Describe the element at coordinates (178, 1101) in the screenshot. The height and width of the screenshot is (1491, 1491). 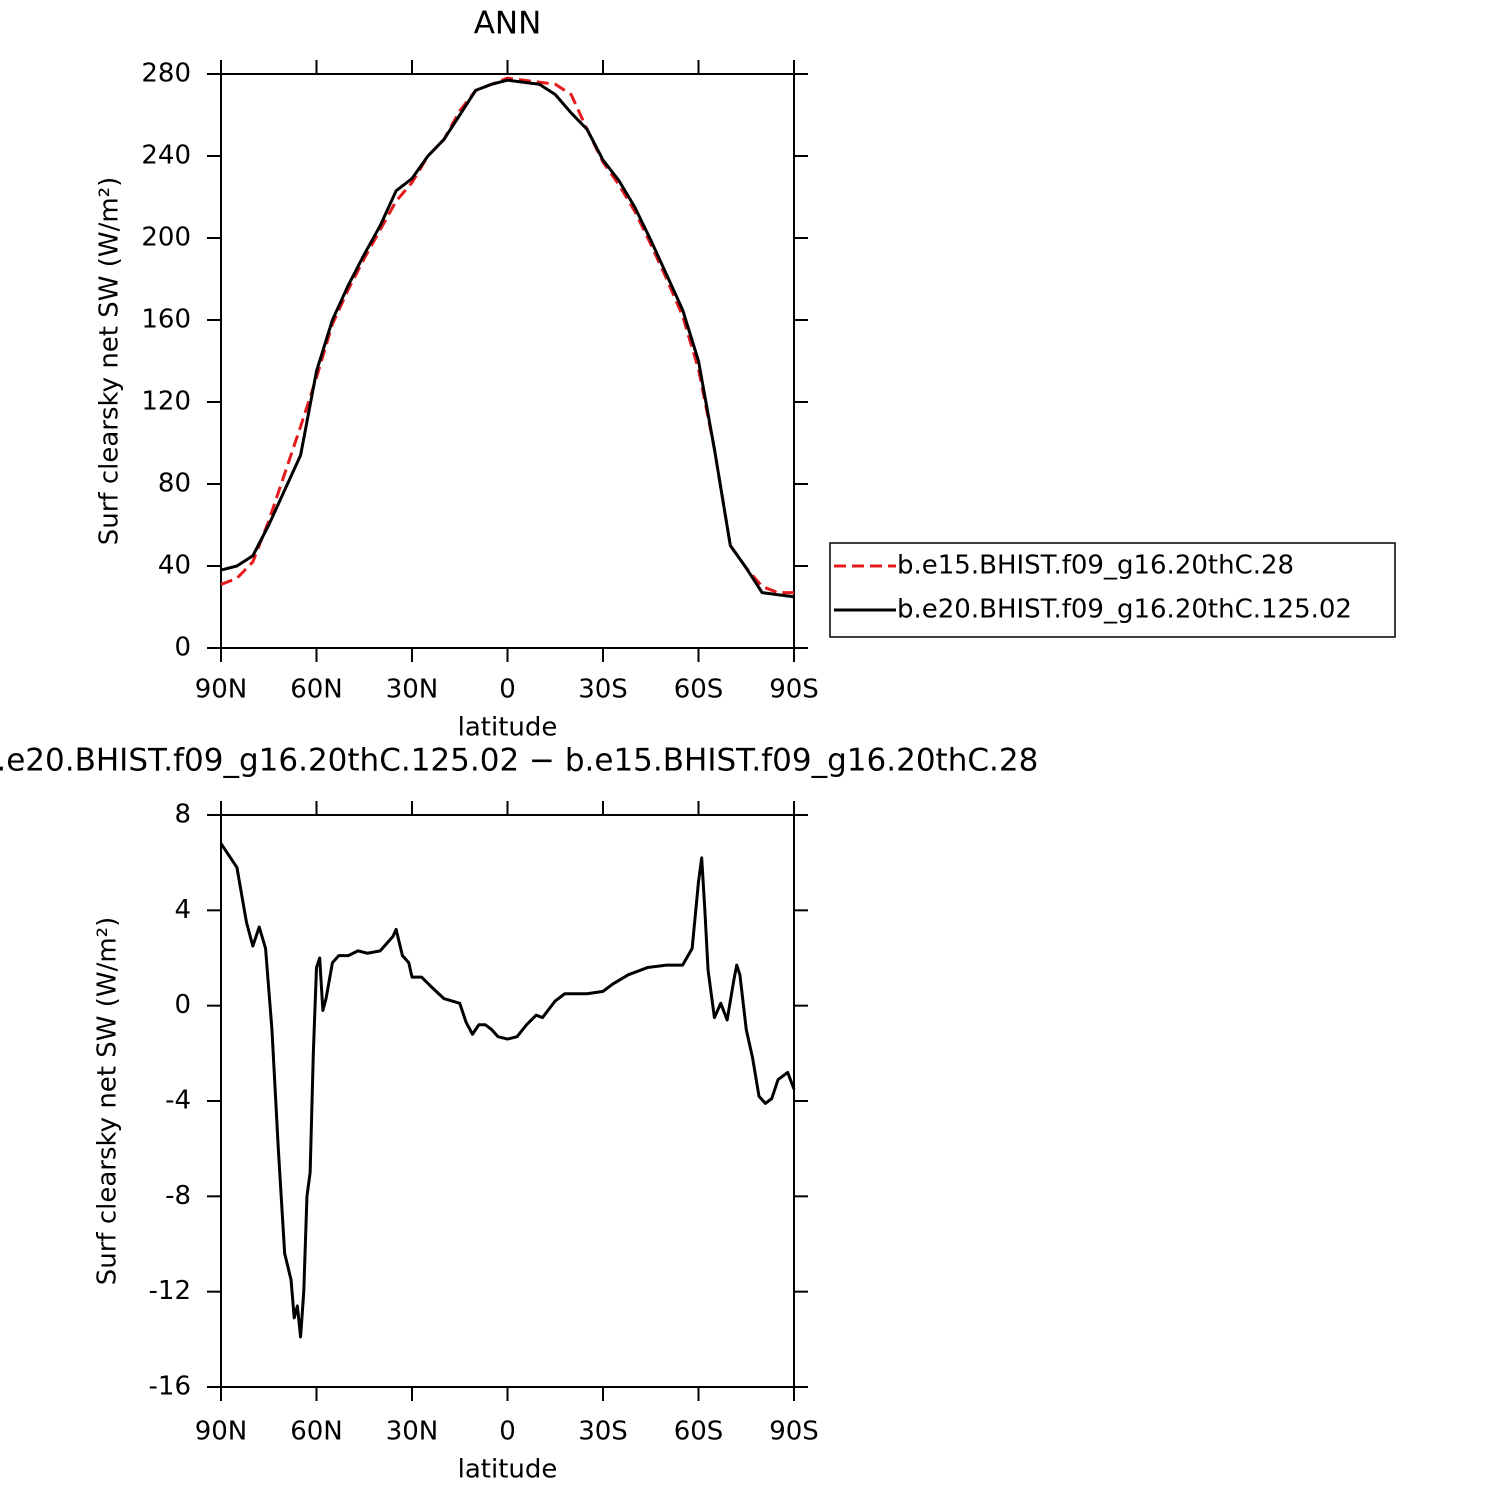
I see `y-tick-label: -4` at that location.